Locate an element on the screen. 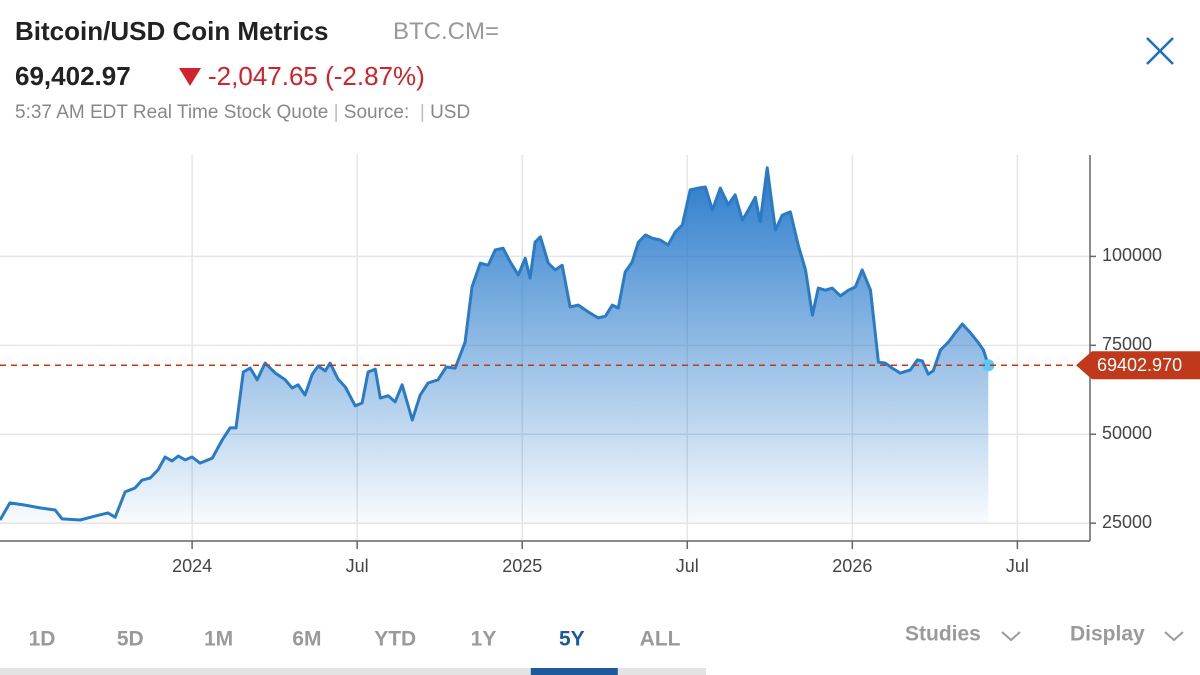  display-button: Display is located at coordinates (1107, 634).